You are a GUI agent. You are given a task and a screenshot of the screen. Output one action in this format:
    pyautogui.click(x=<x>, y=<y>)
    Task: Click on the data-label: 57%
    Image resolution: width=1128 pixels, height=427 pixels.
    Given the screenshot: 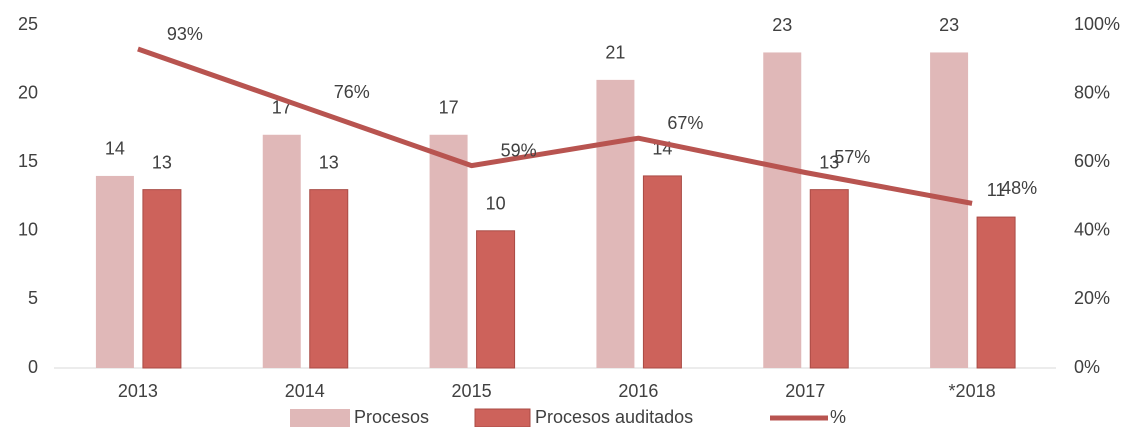 What is the action you would take?
    pyautogui.click(x=852, y=157)
    